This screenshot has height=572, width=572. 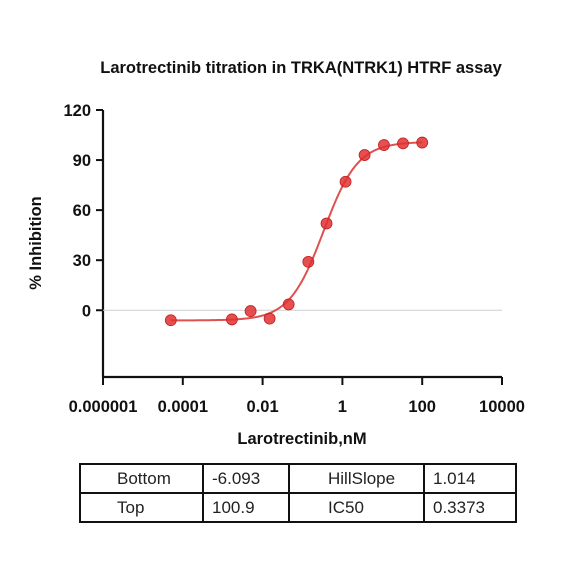 I want to click on x-tick-label: 0.000001, so click(x=103, y=407).